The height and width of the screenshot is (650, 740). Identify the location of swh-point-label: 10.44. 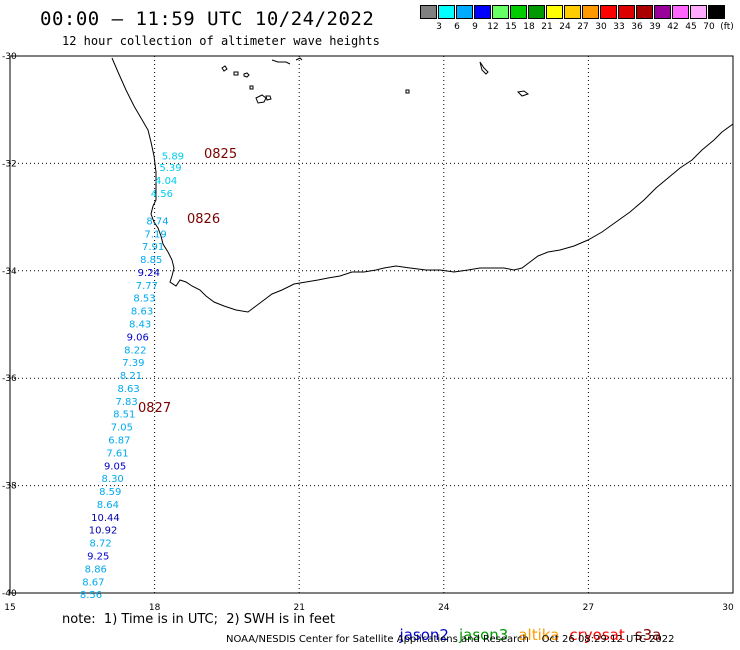
(105, 518).